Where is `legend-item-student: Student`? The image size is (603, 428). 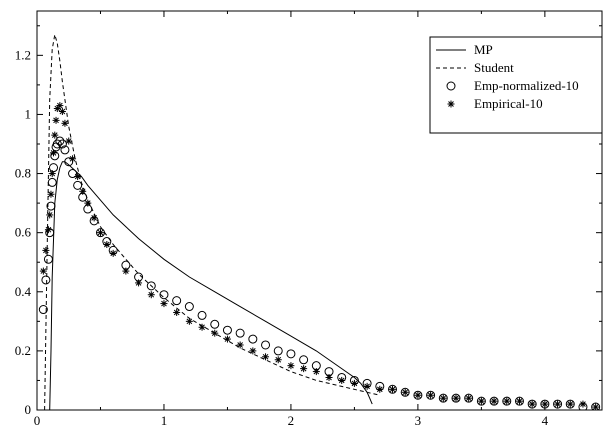 legend-item-student: Student is located at coordinates (475, 67).